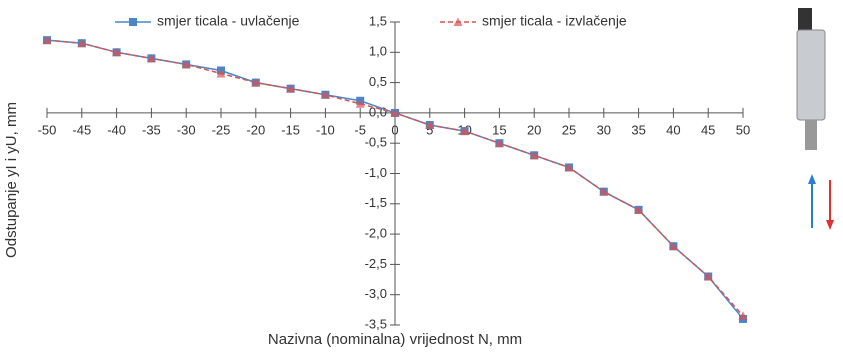 The height and width of the screenshot is (359, 843). What do you see at coordinates (811, 135) in the screenshot?
I see `probe-tip` at bounding box center [811, 135].